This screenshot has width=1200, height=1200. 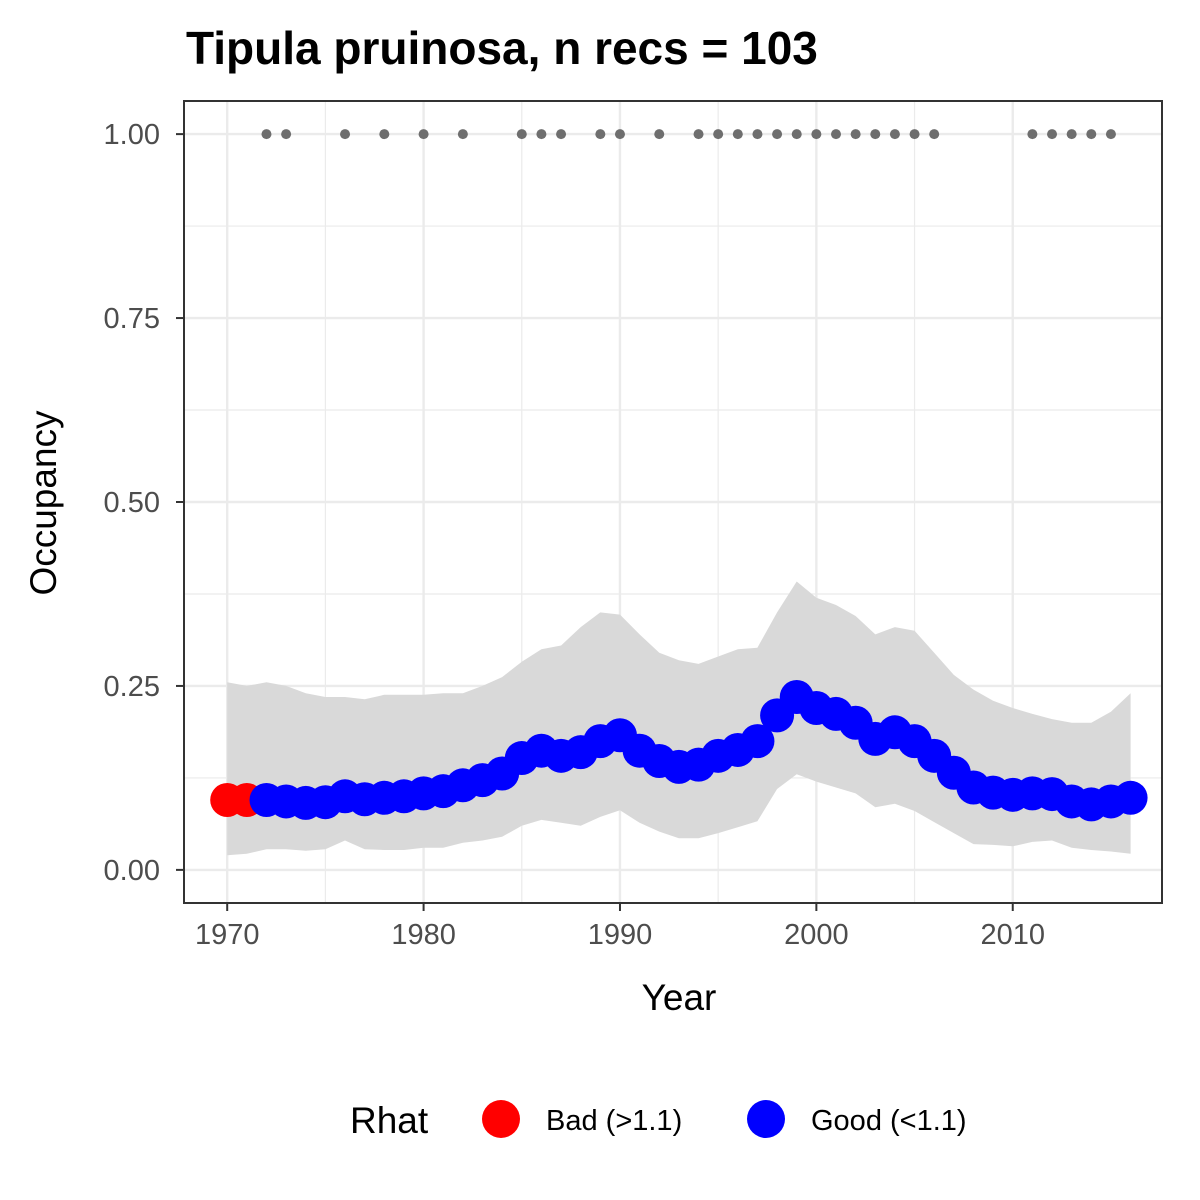 What do you see at coordinates (132, 871) in the screenshot?
I see `y-tick-label: 0.00` at bounding box center [132, 871].